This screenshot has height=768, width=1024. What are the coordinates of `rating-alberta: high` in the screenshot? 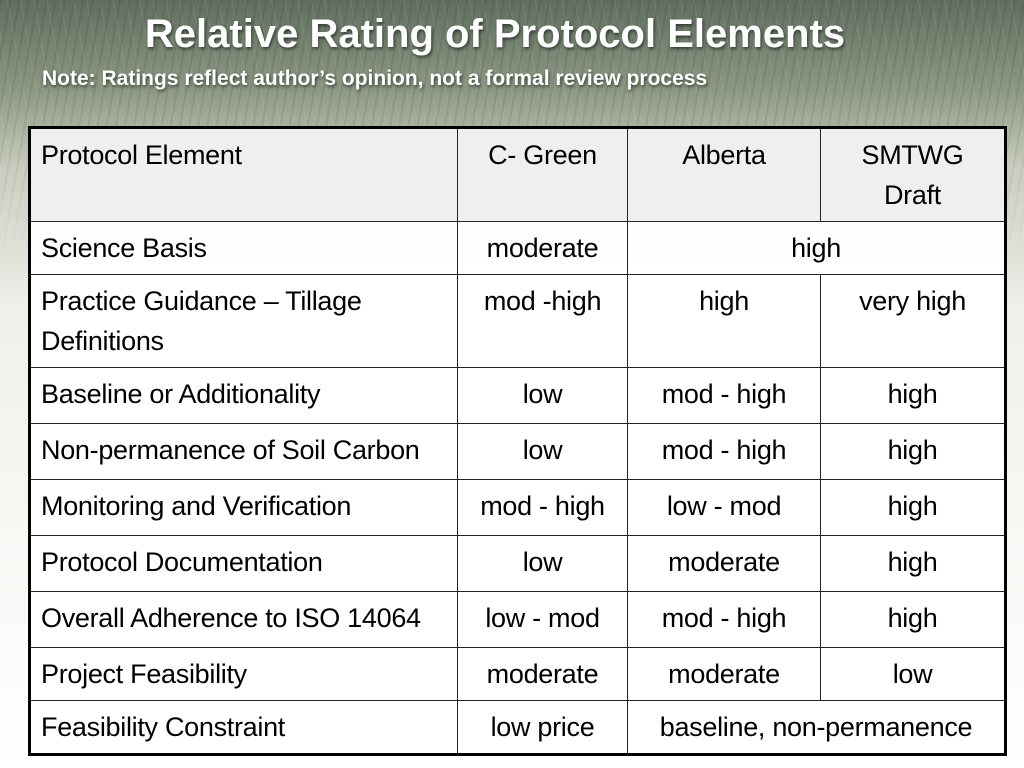 It's located at (724, 321).